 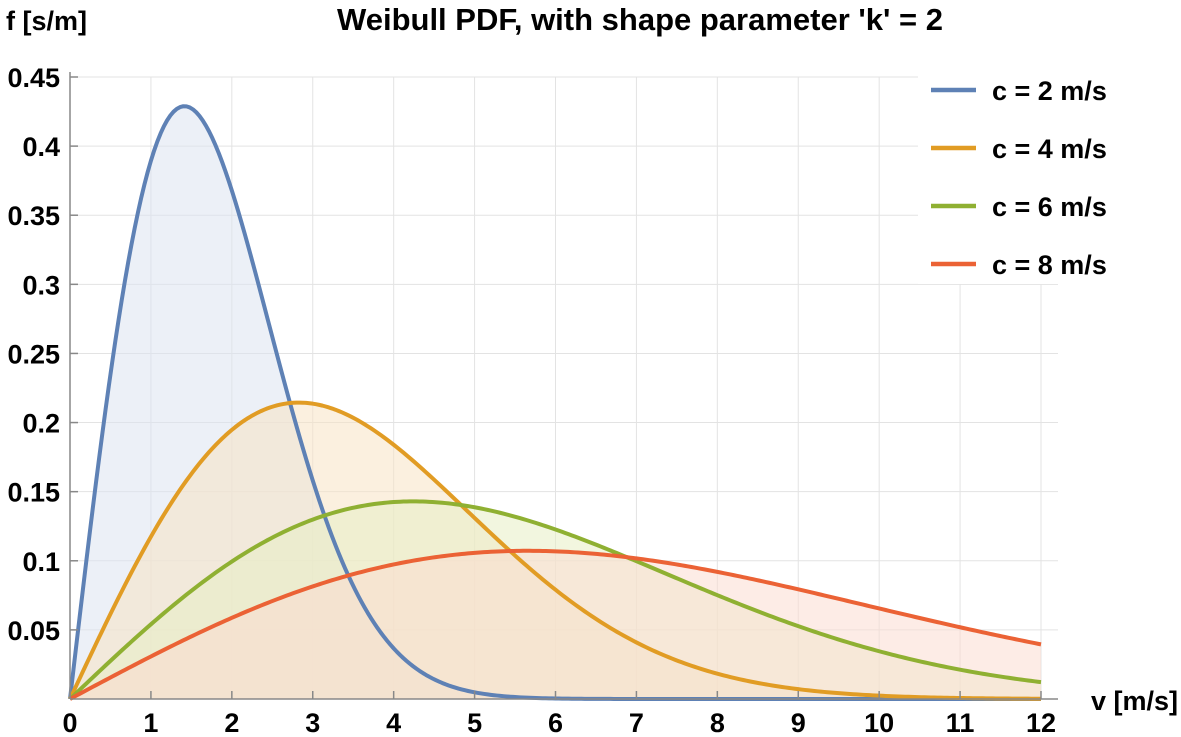 I want to click on x-axis-label: v [m/s], so click(x=1134, y=701).